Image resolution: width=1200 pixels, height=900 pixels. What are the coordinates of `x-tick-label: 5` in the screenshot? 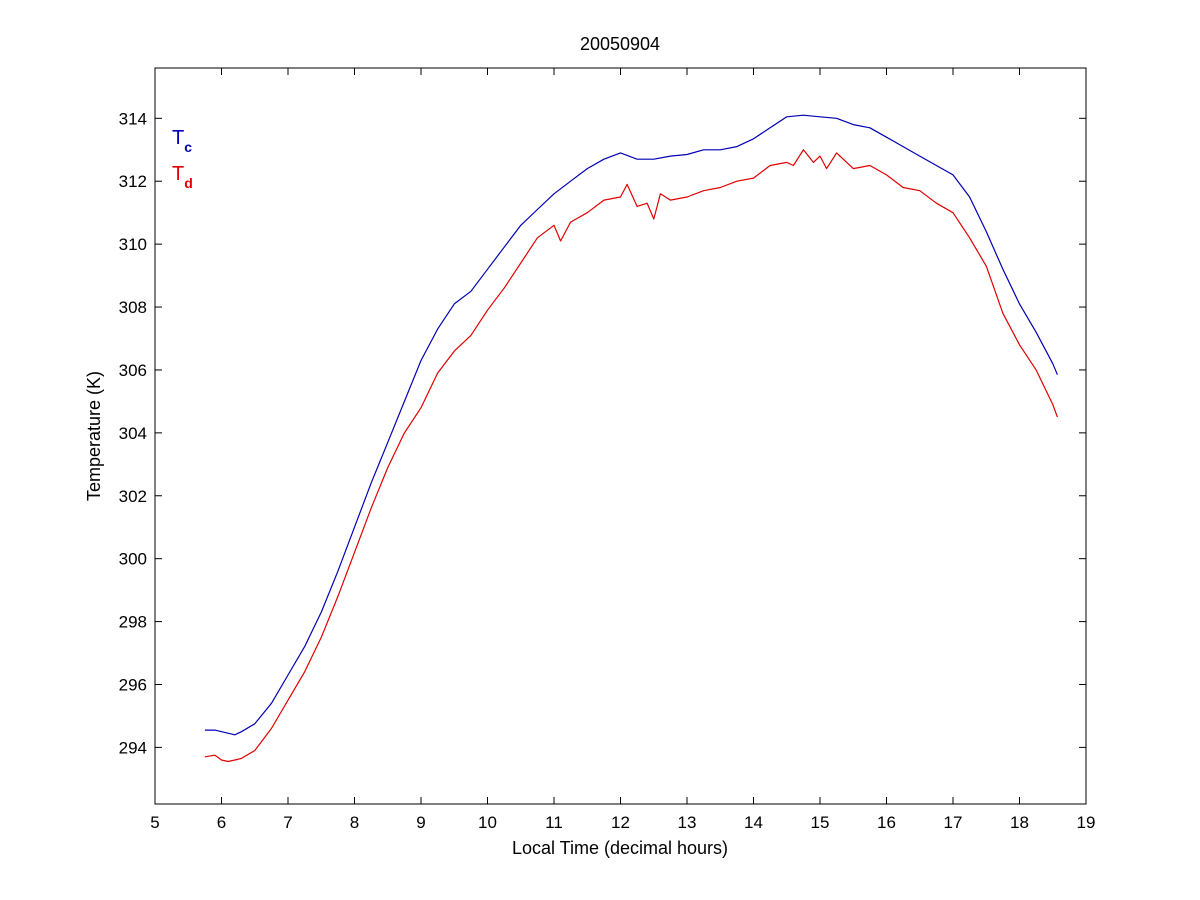 It's located at (154, 822).